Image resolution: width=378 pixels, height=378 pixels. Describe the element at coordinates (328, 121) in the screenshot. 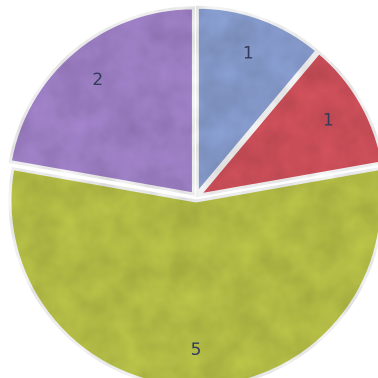

I see `pie-slice-label-2: 1` at that location.